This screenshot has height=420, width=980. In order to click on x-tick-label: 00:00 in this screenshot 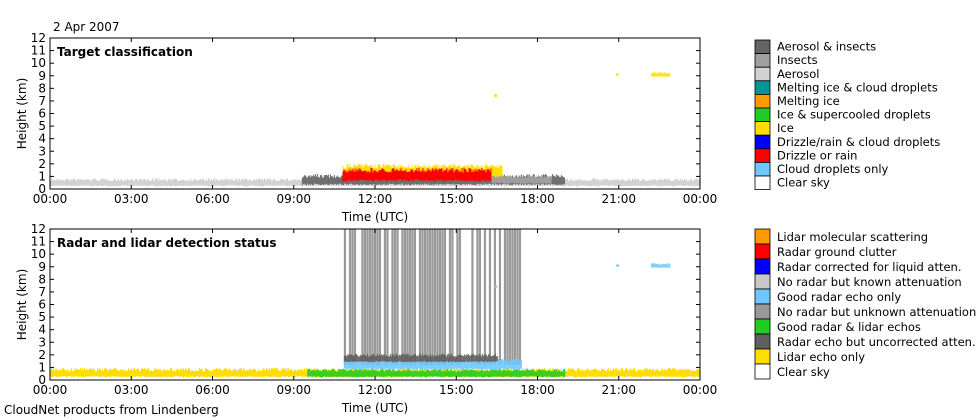, I will do `click(50, 199)`.